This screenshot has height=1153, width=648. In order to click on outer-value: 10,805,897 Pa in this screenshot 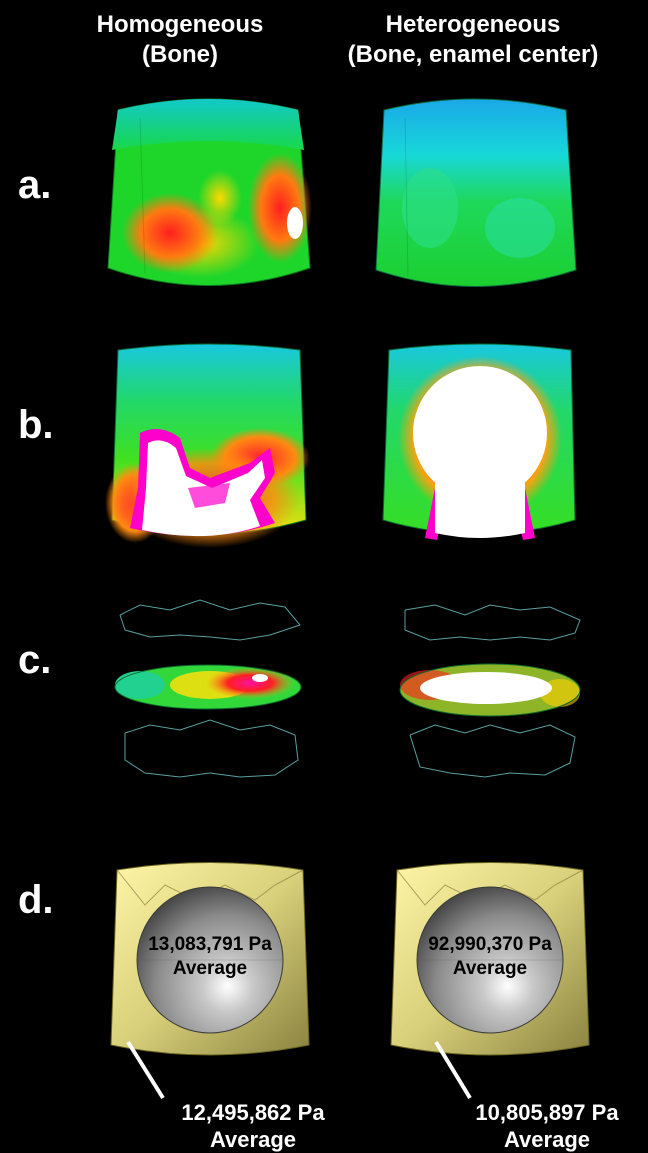, I will do `click(547, 1112)`.